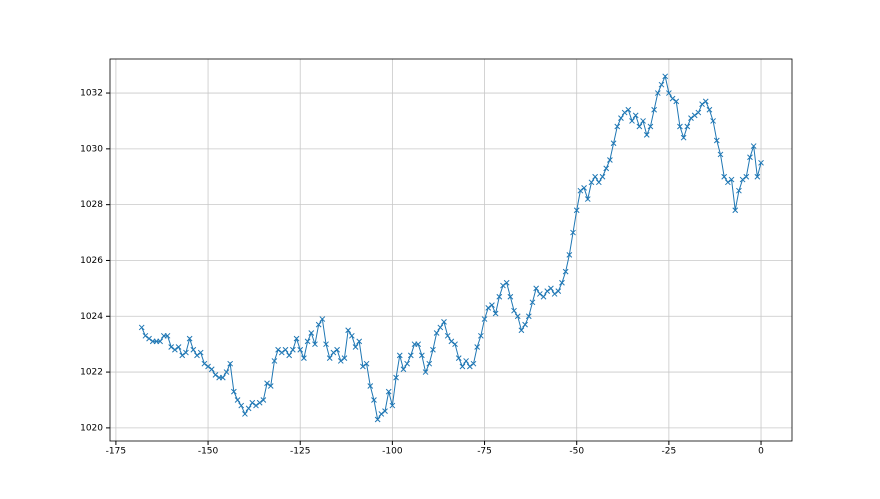 The width and height of the screenshot is (880, 499). I want to click on y-tick-label: 1024, so click(91, 317).